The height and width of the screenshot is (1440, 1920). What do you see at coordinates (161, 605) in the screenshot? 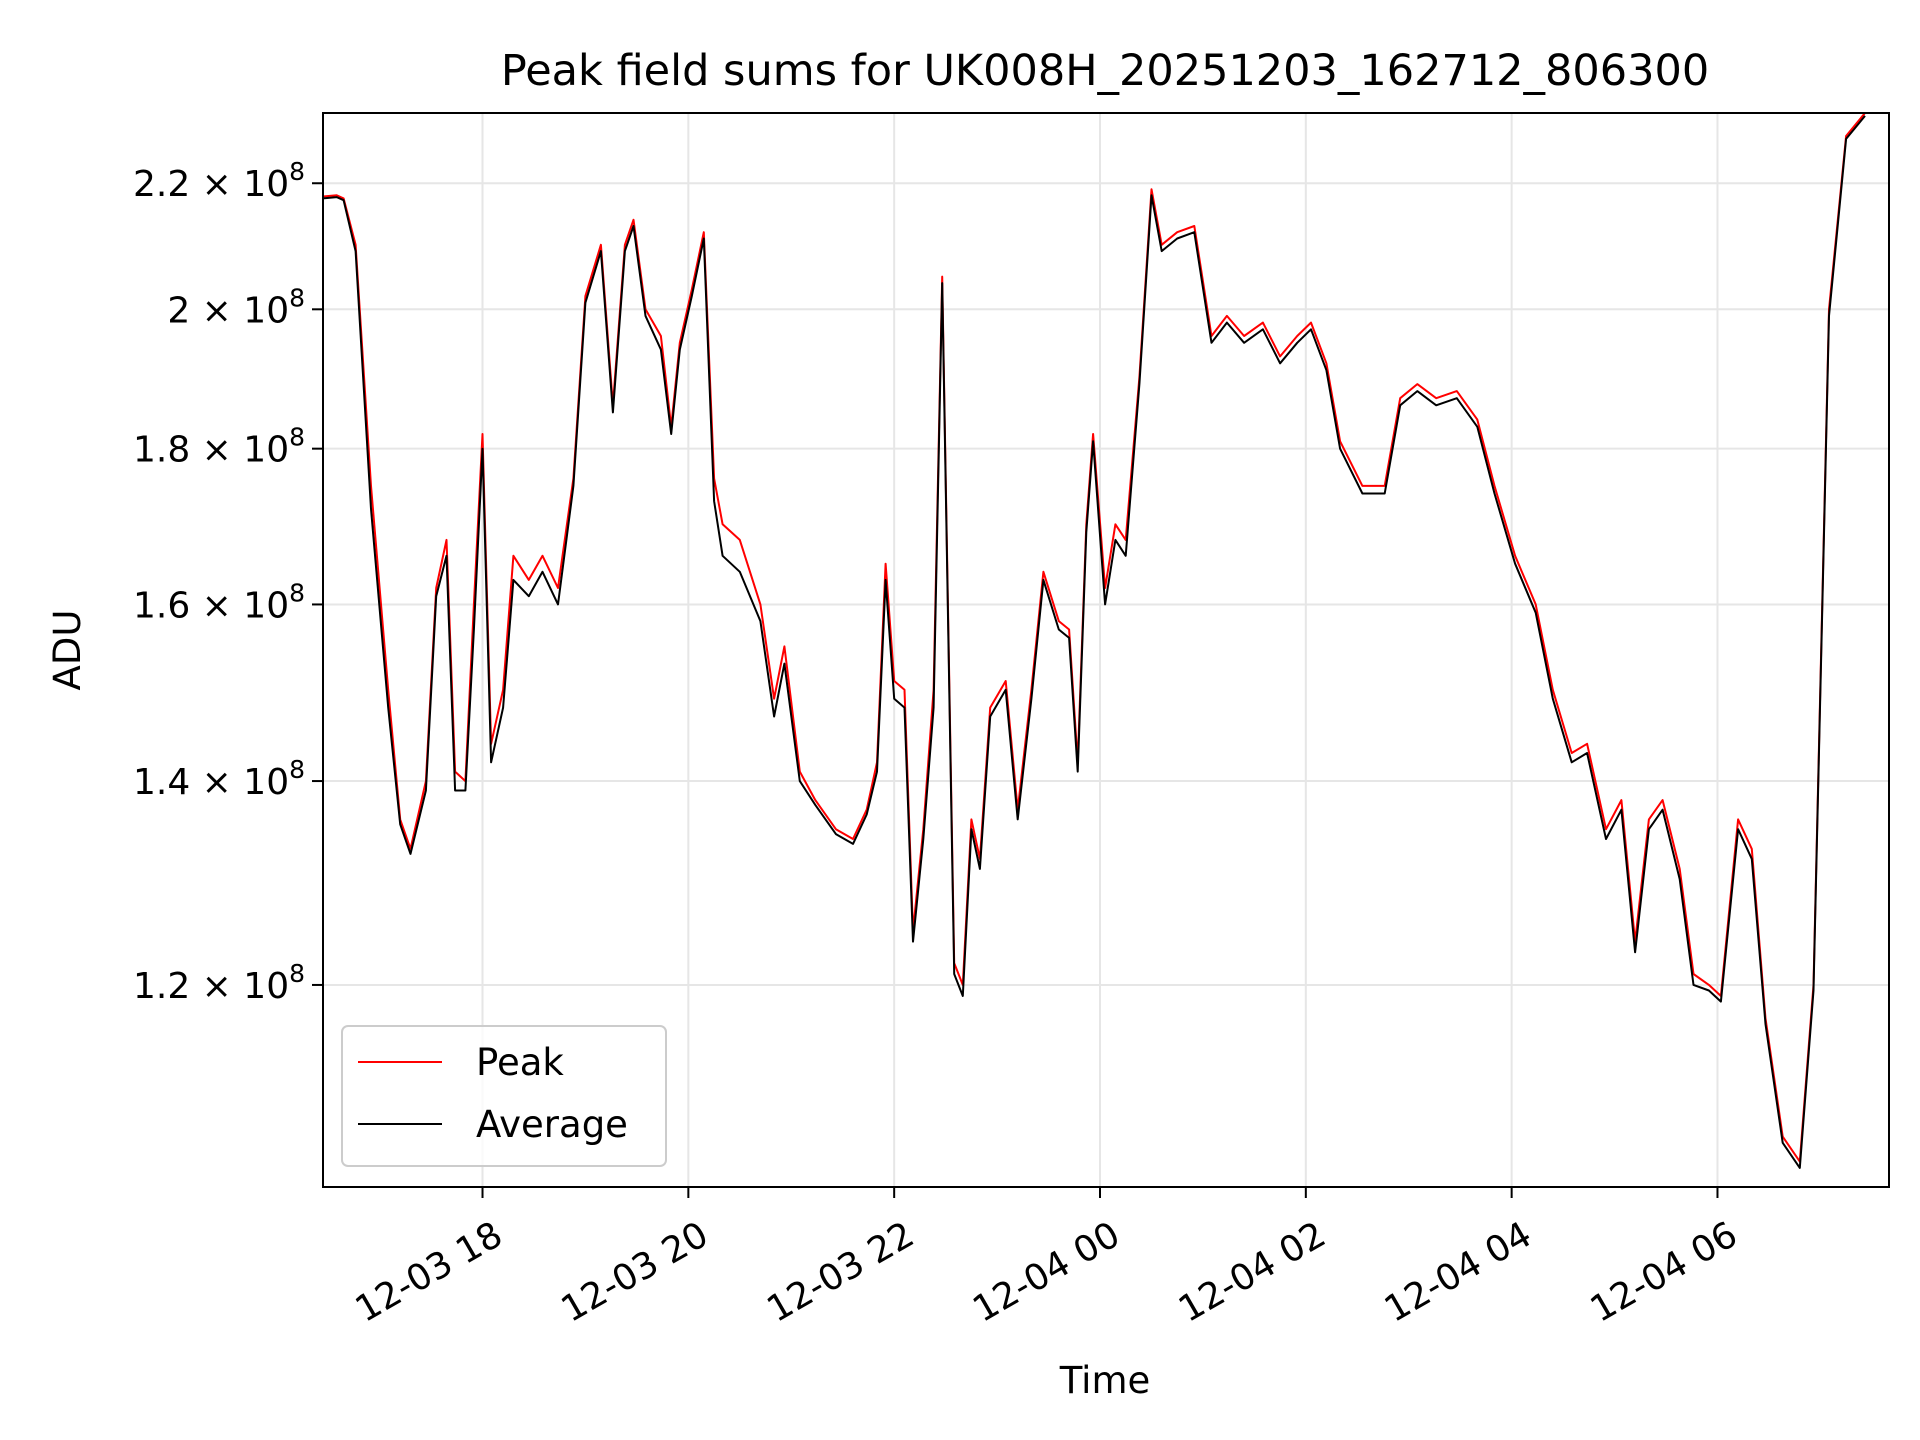
I see `y-tick-mantissa: 1.6` at bounding box center [161, 605].